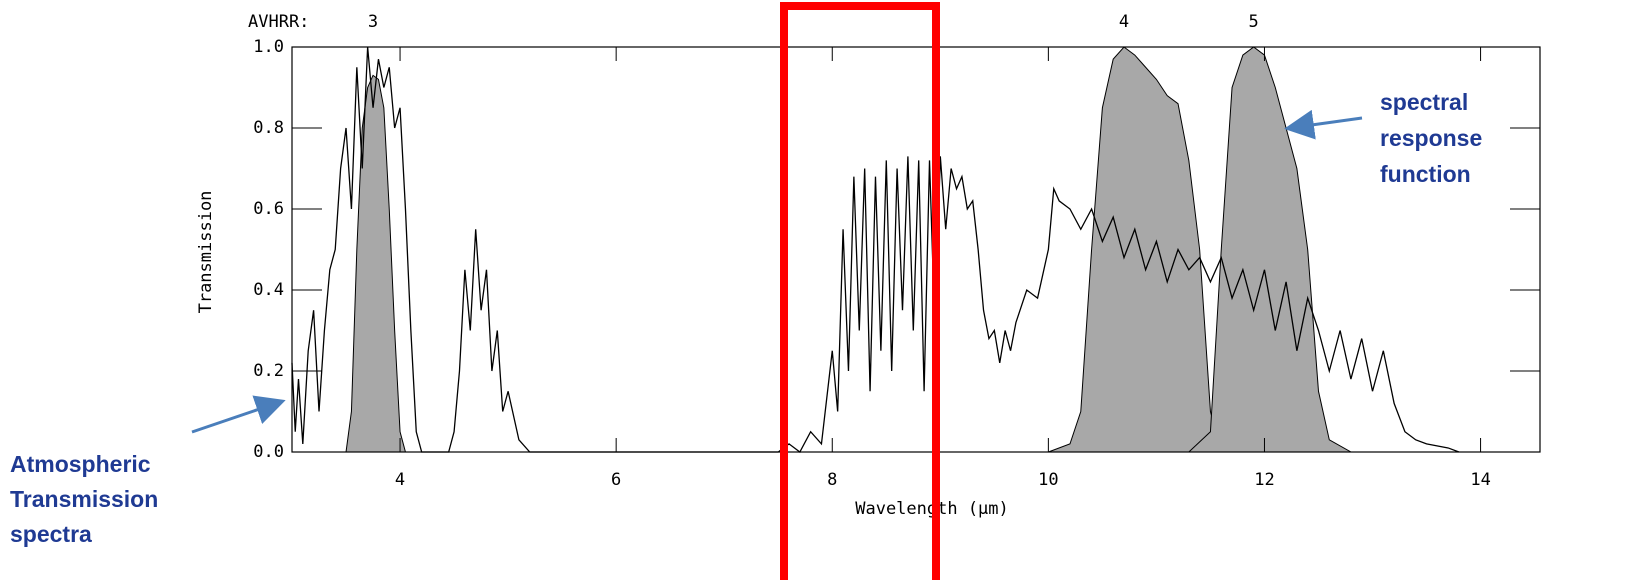  Describe the element at coordinates (268, 209) in the screenshot. I see `y-tick-label: 0.6` at that location.